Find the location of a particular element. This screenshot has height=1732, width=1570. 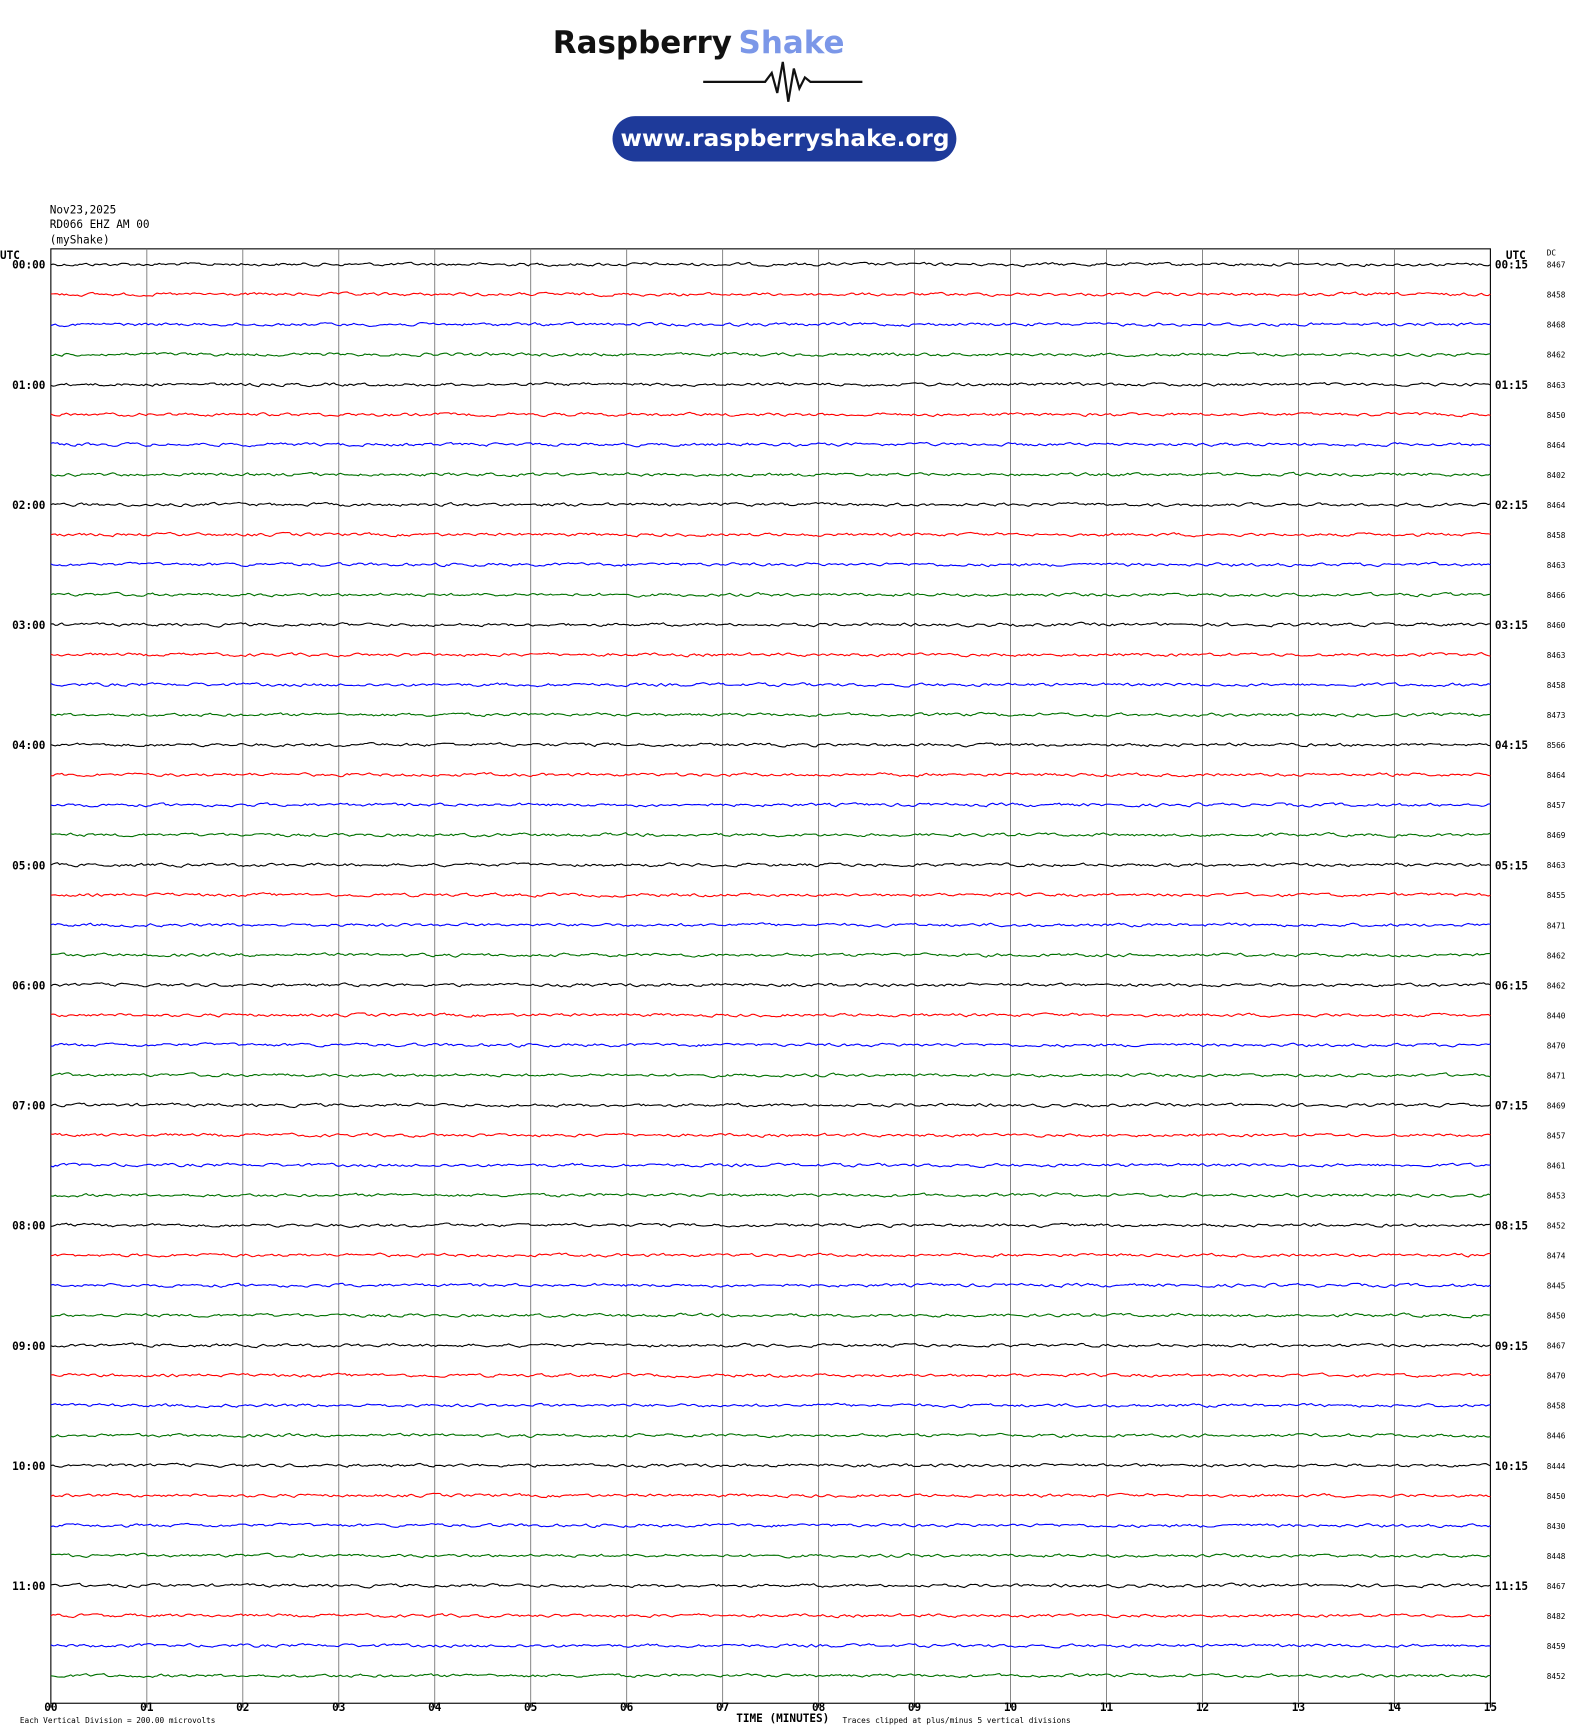

row-end-label: 10:15 is located at coordinates (1511, 1466).